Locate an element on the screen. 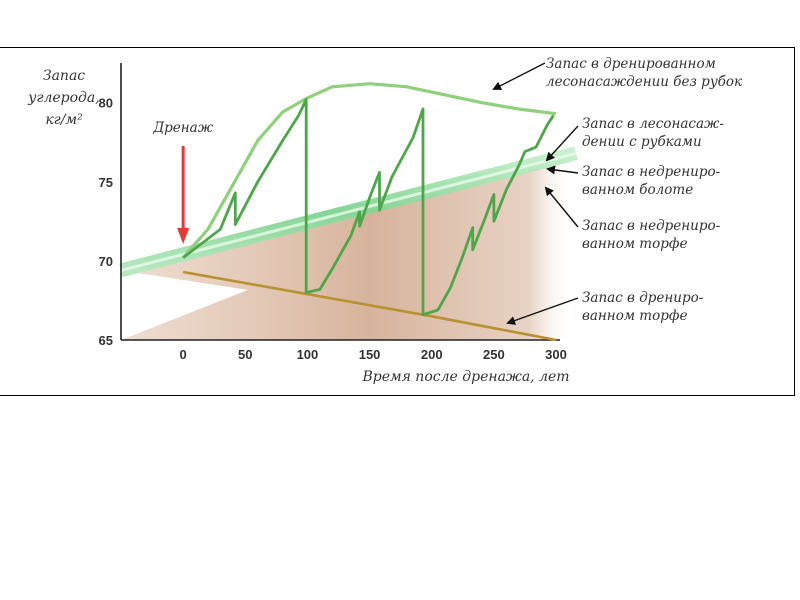 The width and height of the screenshot is (800, 600). y-tick-label: 75 is located at coordinates (106, 182).